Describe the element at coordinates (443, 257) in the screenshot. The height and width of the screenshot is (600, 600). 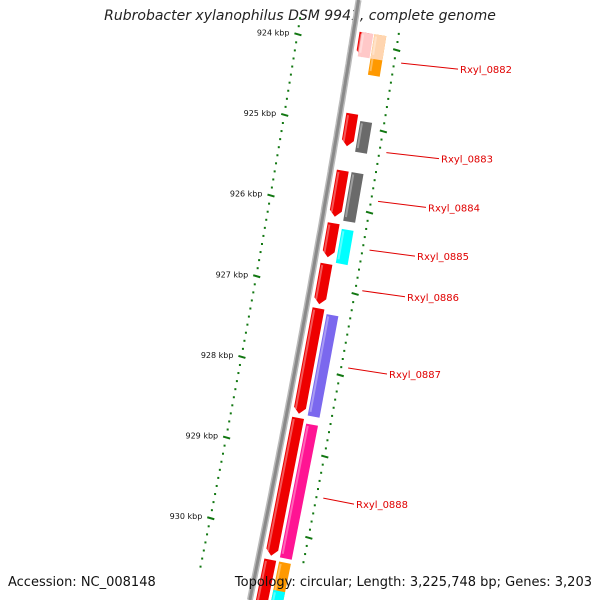
I see `gene-label: Rxyl_0885` at that location.